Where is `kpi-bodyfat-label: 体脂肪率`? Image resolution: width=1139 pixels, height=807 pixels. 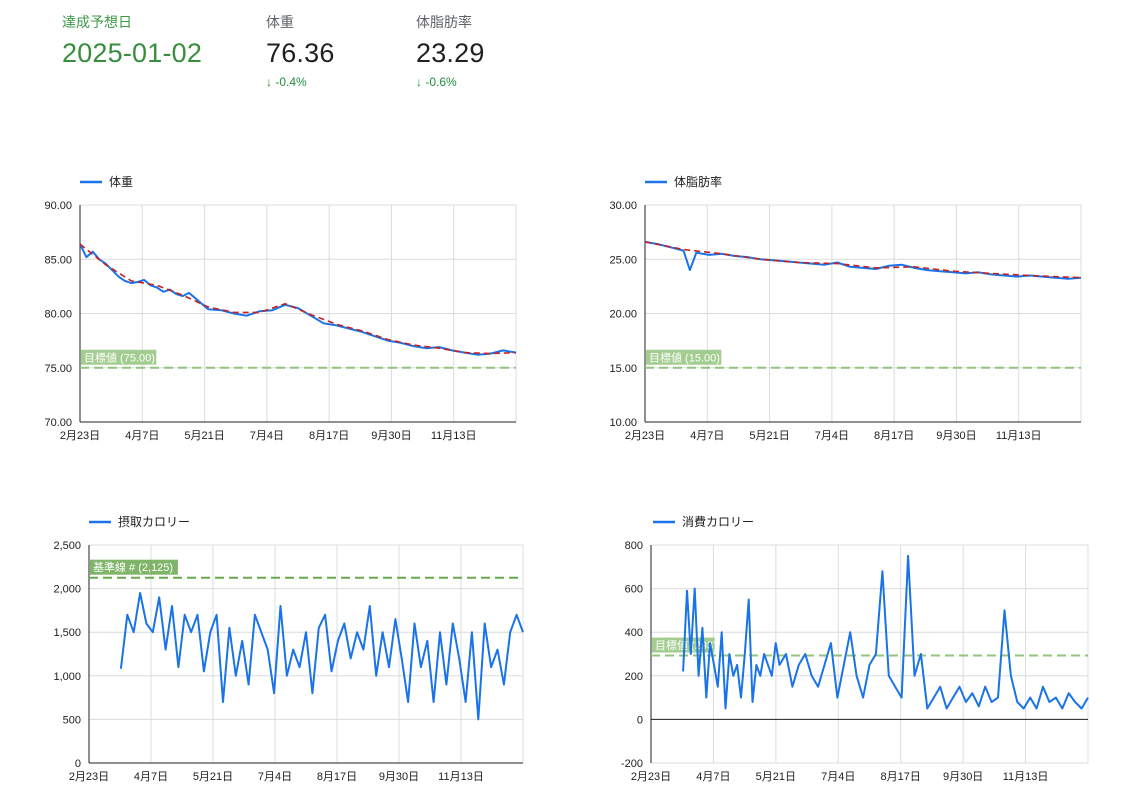 kpi-bodyfat-label: 体脂肪率 is located at coordinates (444, 22).